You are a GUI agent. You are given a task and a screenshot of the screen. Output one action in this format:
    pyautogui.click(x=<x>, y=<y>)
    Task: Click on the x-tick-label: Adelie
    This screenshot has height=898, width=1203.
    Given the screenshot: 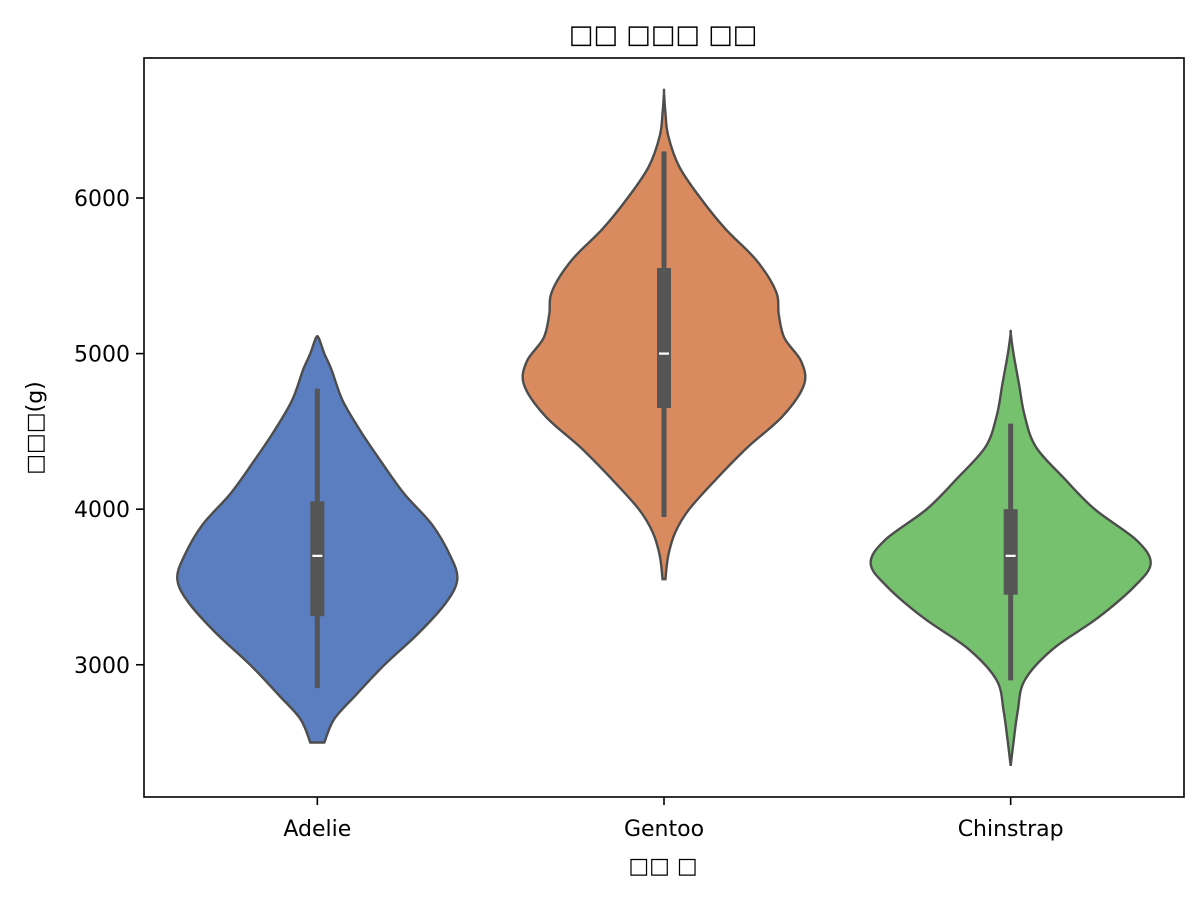 What is the action you would take?
    pyautogui.click(x=317, y=829)
    